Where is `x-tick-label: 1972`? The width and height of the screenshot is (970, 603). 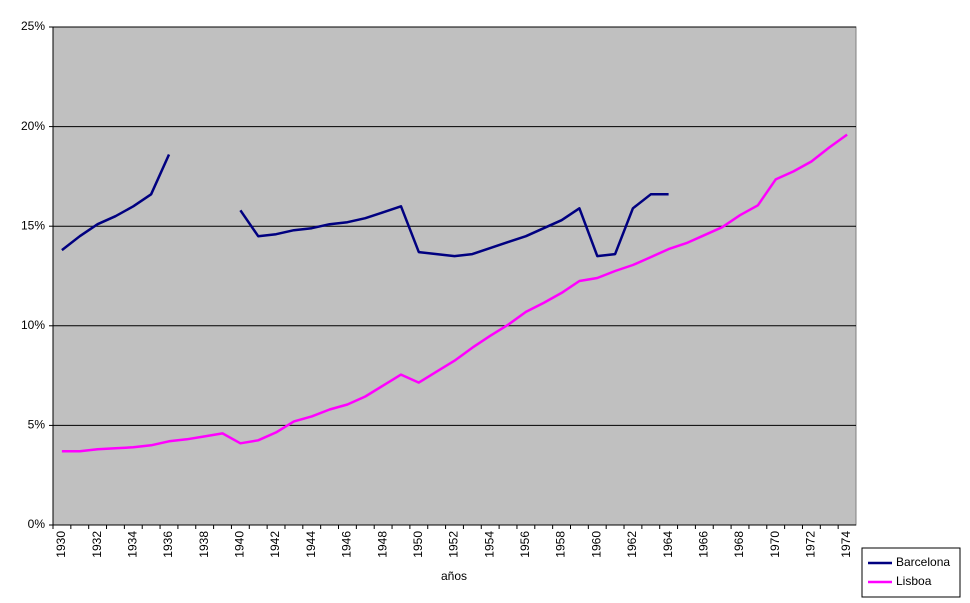 x-tick-label: 1972 is located at coordinates (811, 544).